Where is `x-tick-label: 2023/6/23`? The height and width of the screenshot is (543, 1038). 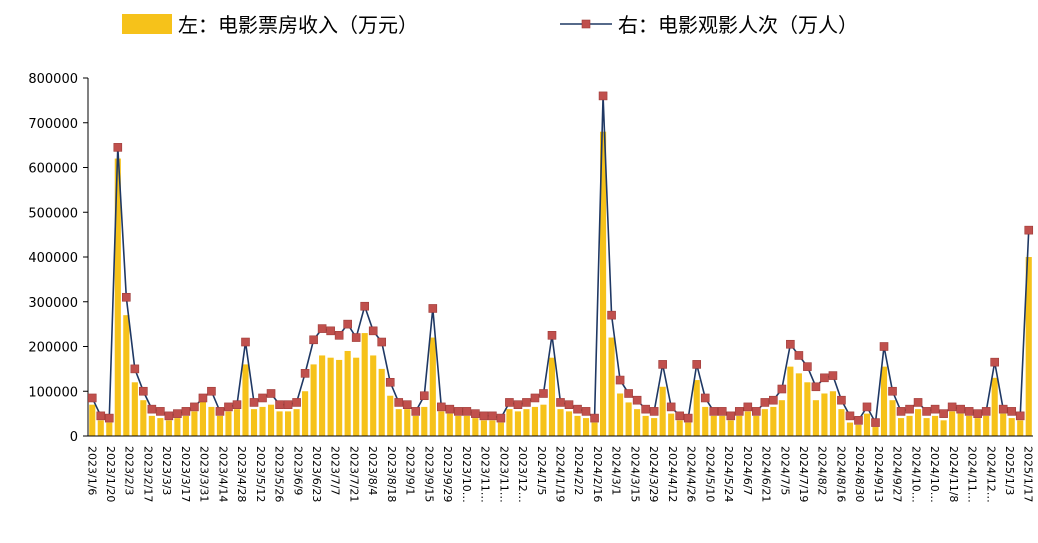 x-tick-label: 2023/6/23 is located at coordinates (316, 474).